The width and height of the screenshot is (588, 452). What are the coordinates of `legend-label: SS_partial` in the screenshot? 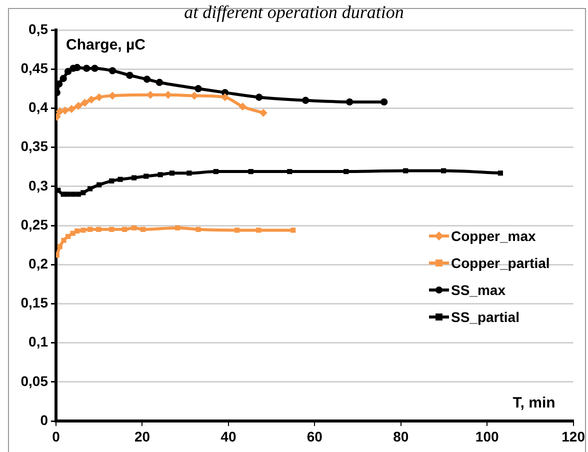 It's located at (485, 316).